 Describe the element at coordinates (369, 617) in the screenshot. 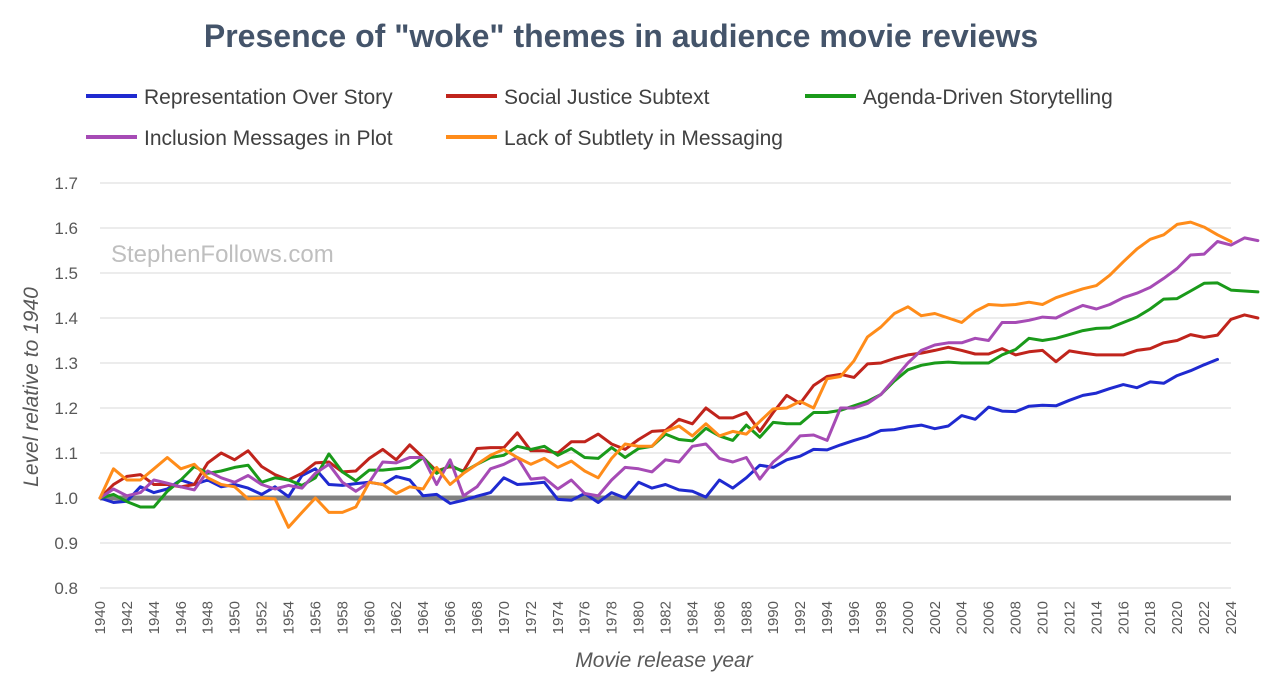

I see `x-tick-label: 1960` at that location.